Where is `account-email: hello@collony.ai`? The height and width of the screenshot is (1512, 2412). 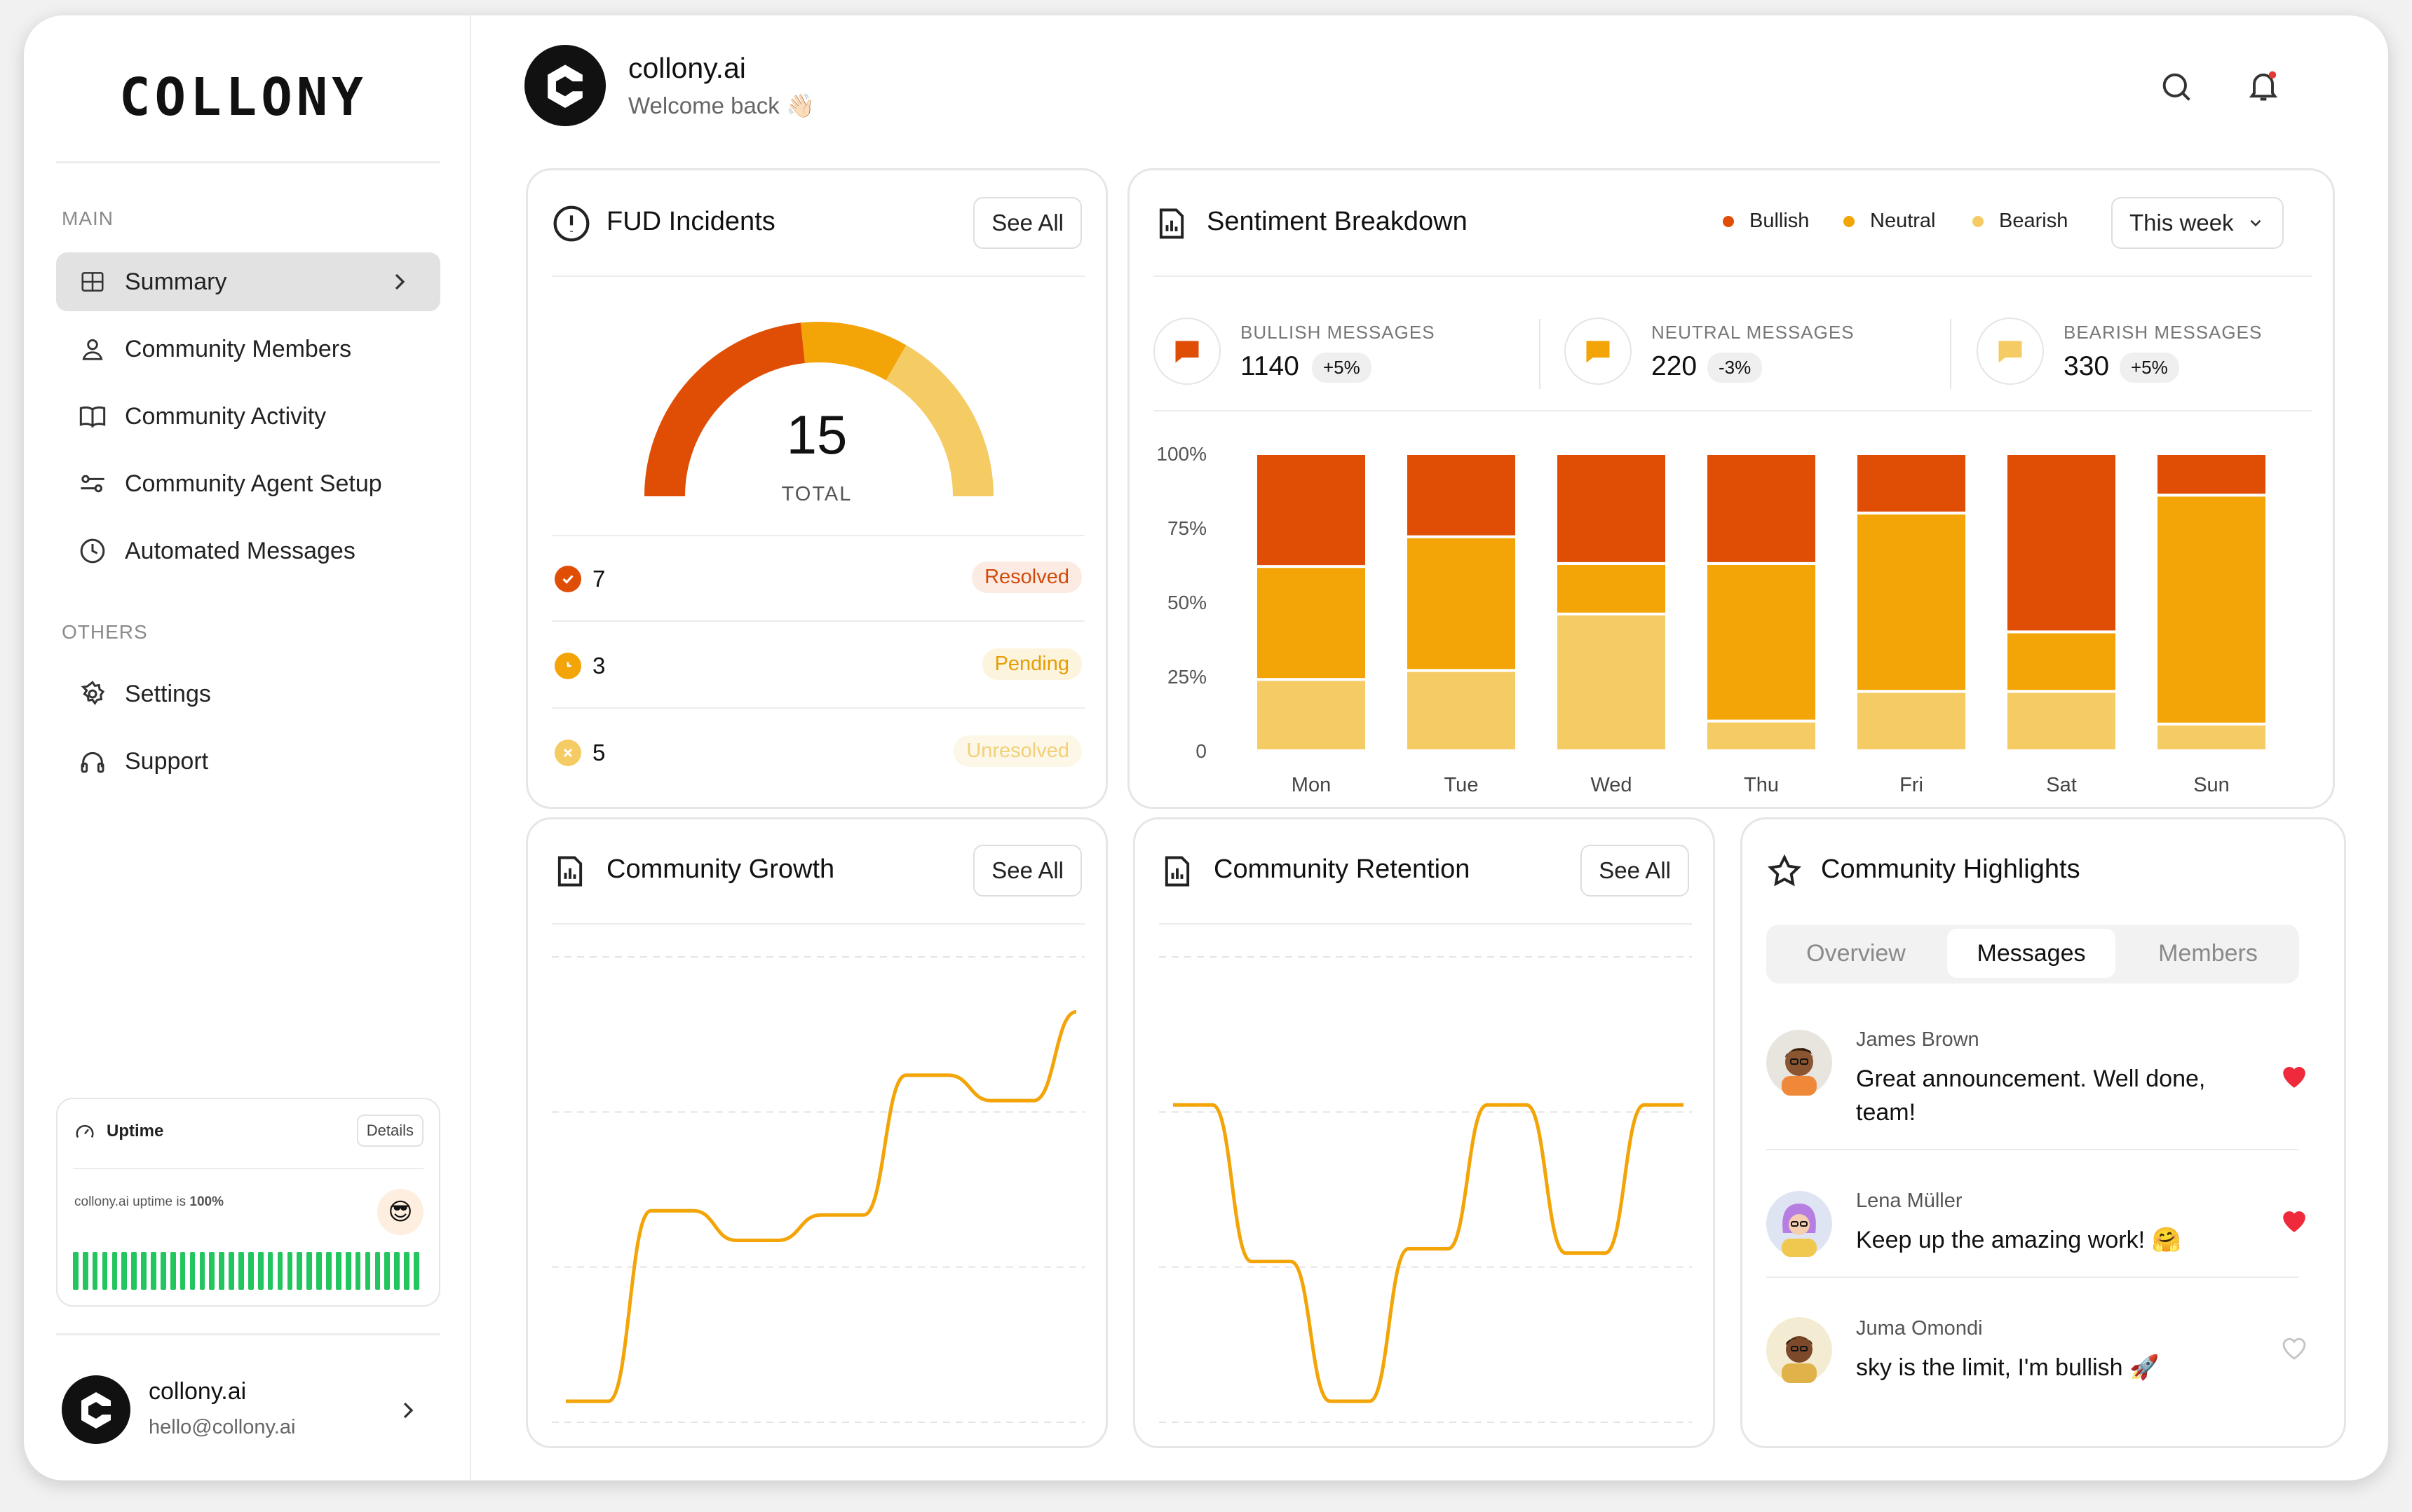 account-email: hello@collony.ai is located at coordinates (222, 1427).